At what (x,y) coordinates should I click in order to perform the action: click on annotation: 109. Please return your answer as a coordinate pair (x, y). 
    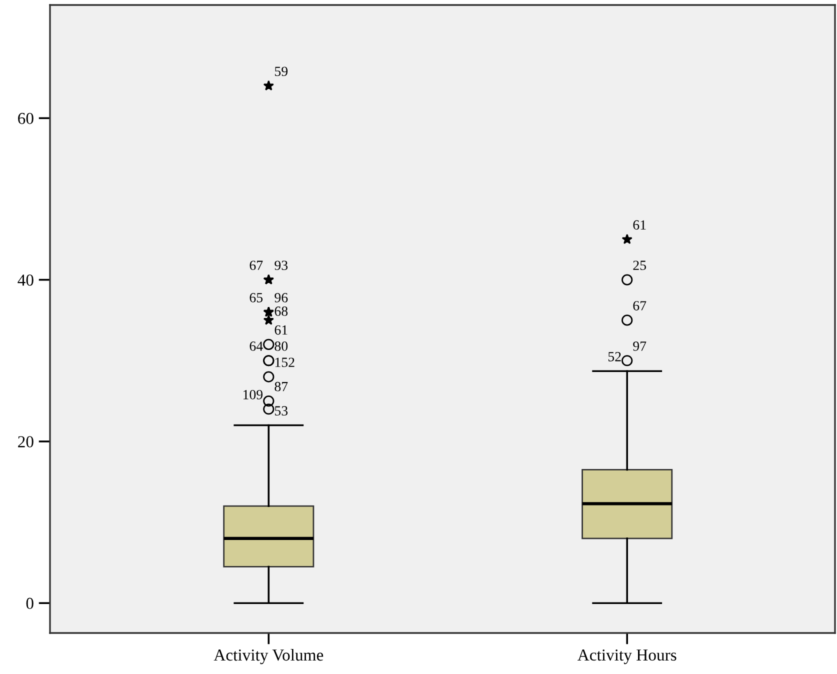
    Looking at the image, I should click on (253, 395).